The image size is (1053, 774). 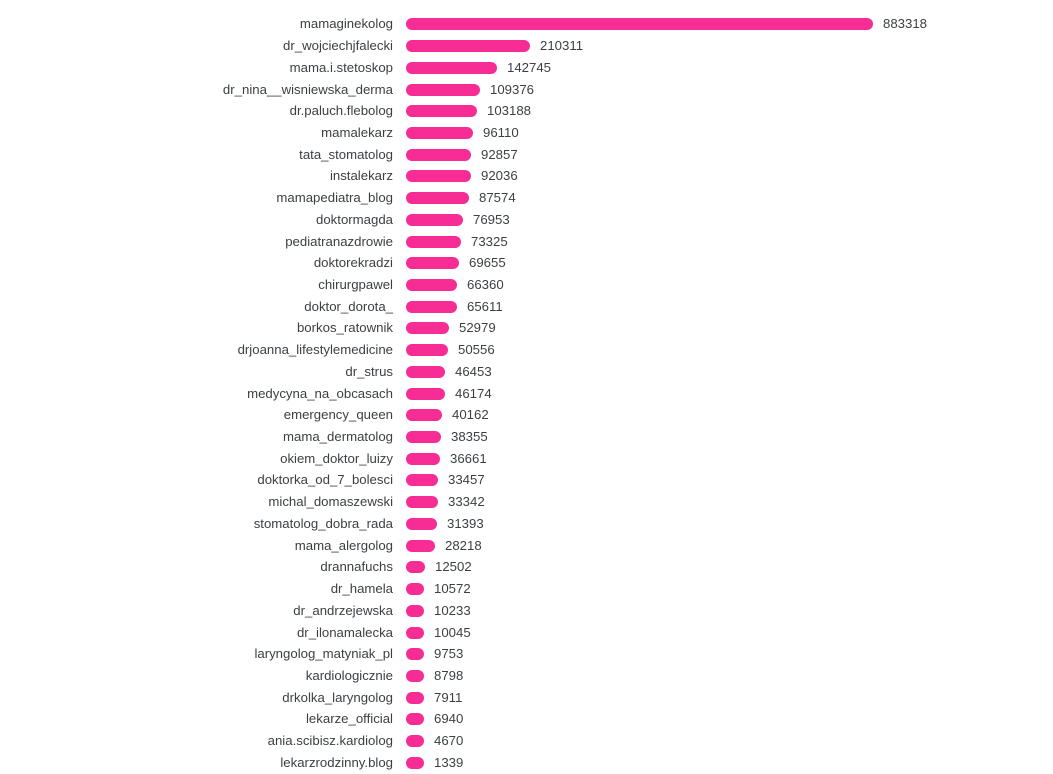 What do you see at coordinates (526, 524) in the screenshot?
I see `bar-row: stomatolog_dobra_rada 31393` at bounding box center [526, 524].